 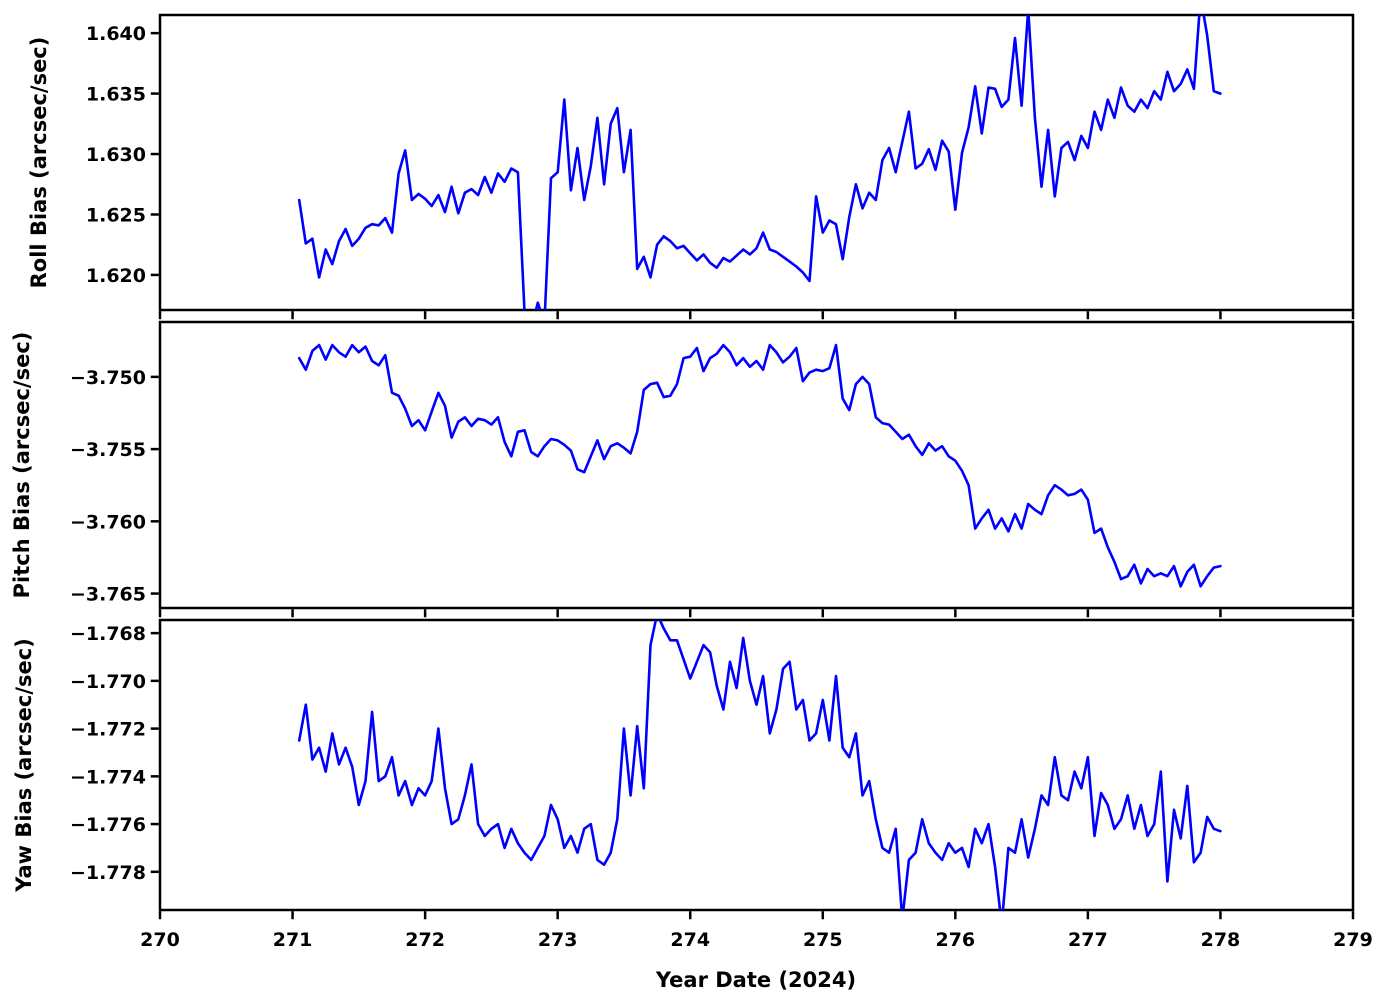 I want to click on x-axis-label: Year Date (2024), so click(x=755, y=980).